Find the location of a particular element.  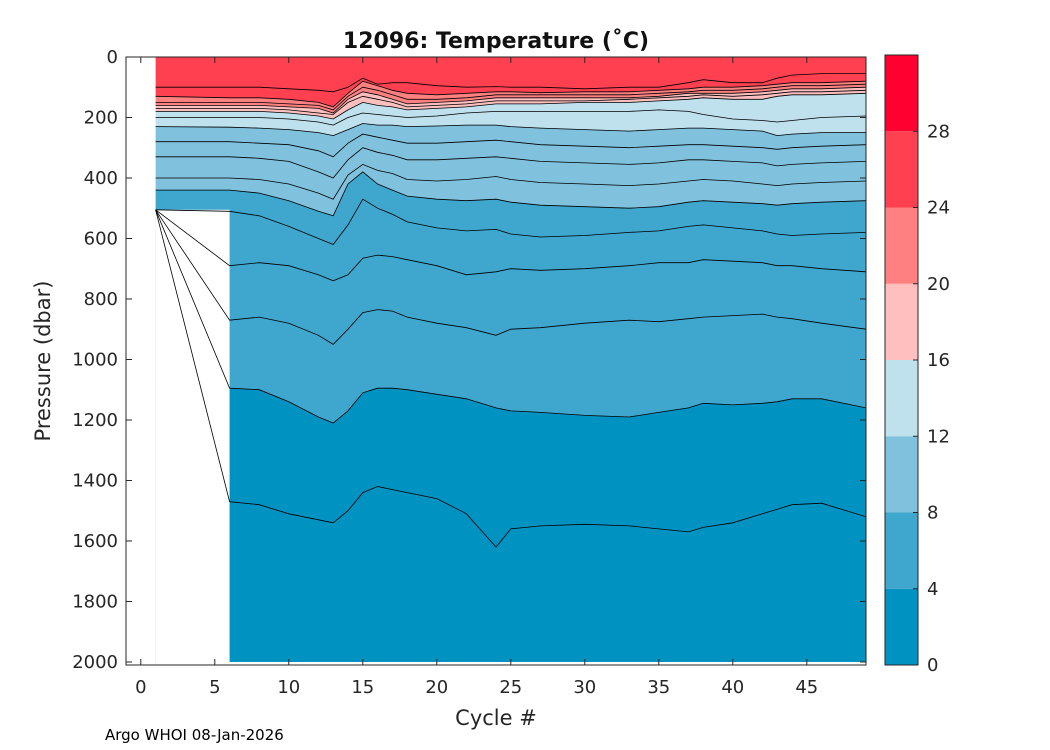

y-tick-label: 400 is located at coordinates (101, 178).